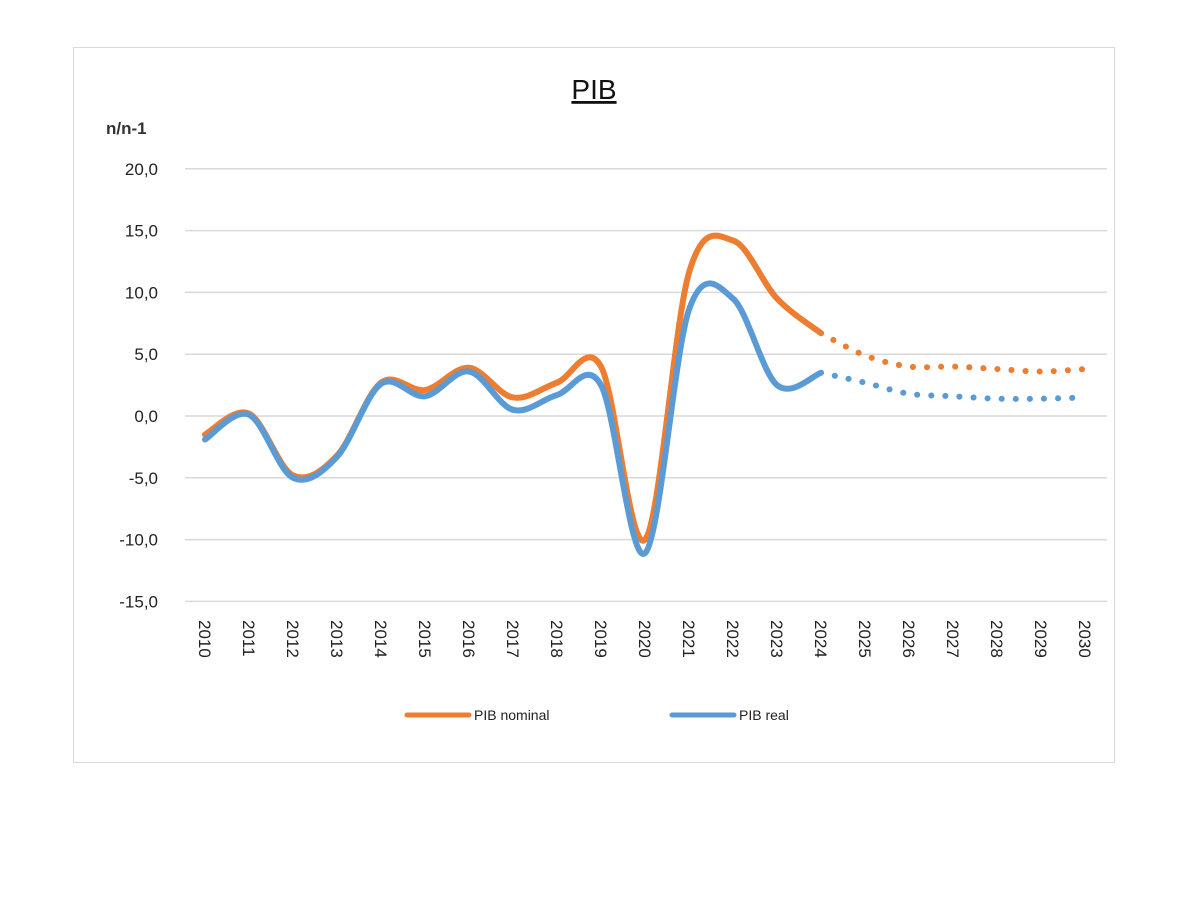  What do you see at coordinates (141, 292) in the screenshot?
I see `y-tick-label: 10,0` at bounding box center [141, 292].